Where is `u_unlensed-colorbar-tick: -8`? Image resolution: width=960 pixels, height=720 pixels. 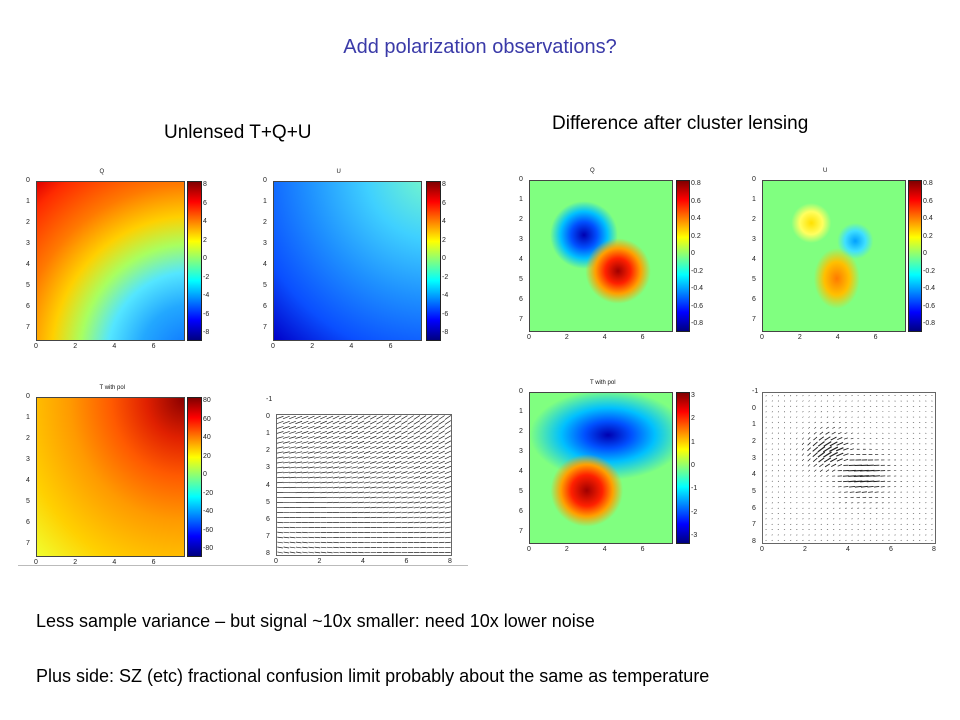
u_unlensed-colorbar-tick: -8 is located at coordinates (445, 332).